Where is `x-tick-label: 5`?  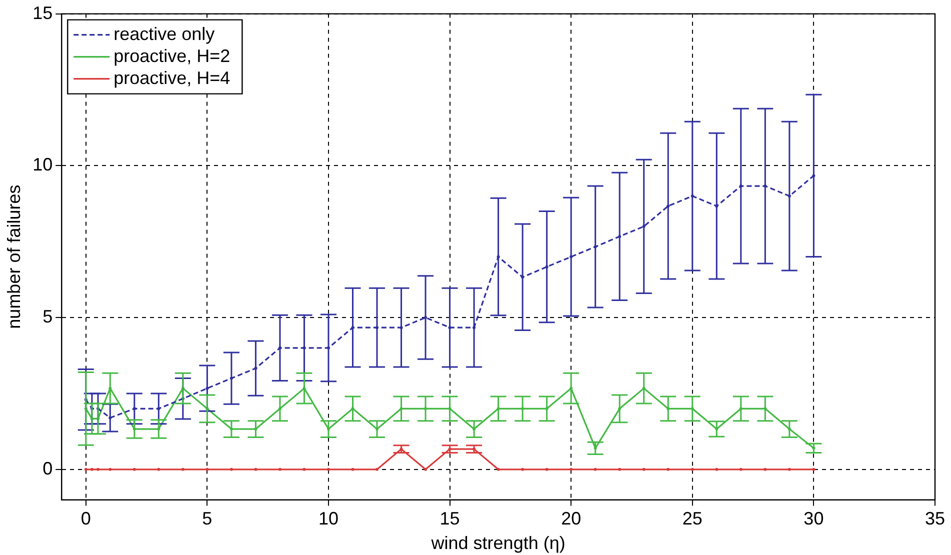
x-tick-label: 5 is located at coordinates (207, 518).